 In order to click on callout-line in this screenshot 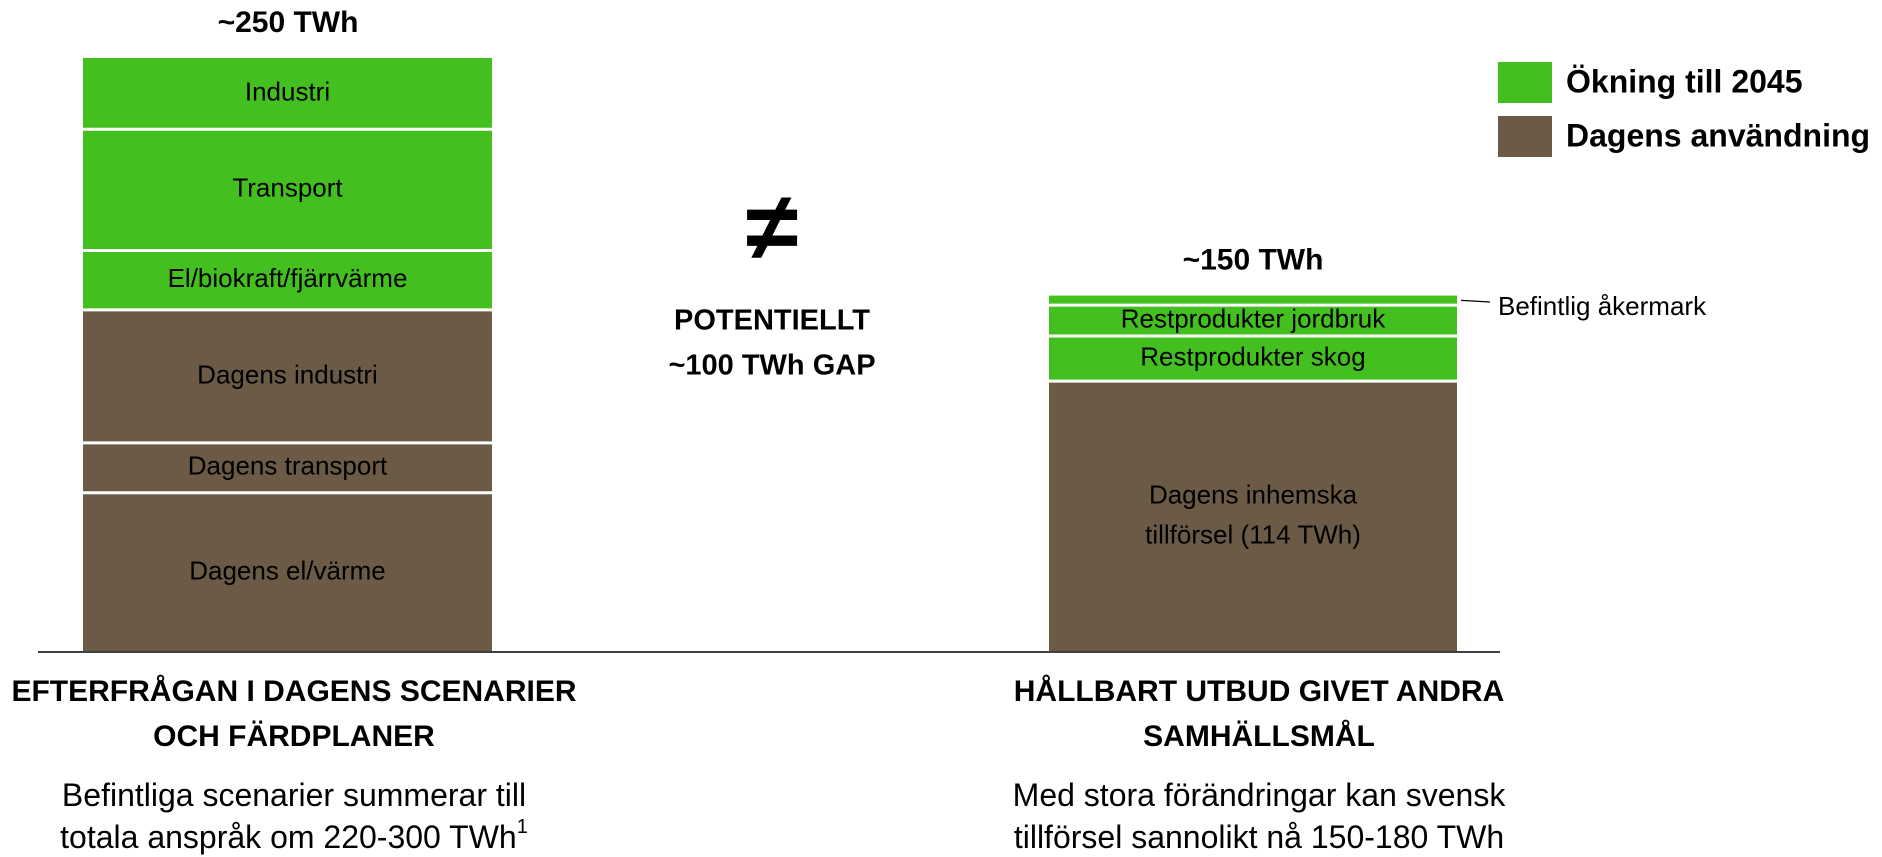, I will do `click(1475, 301)`.